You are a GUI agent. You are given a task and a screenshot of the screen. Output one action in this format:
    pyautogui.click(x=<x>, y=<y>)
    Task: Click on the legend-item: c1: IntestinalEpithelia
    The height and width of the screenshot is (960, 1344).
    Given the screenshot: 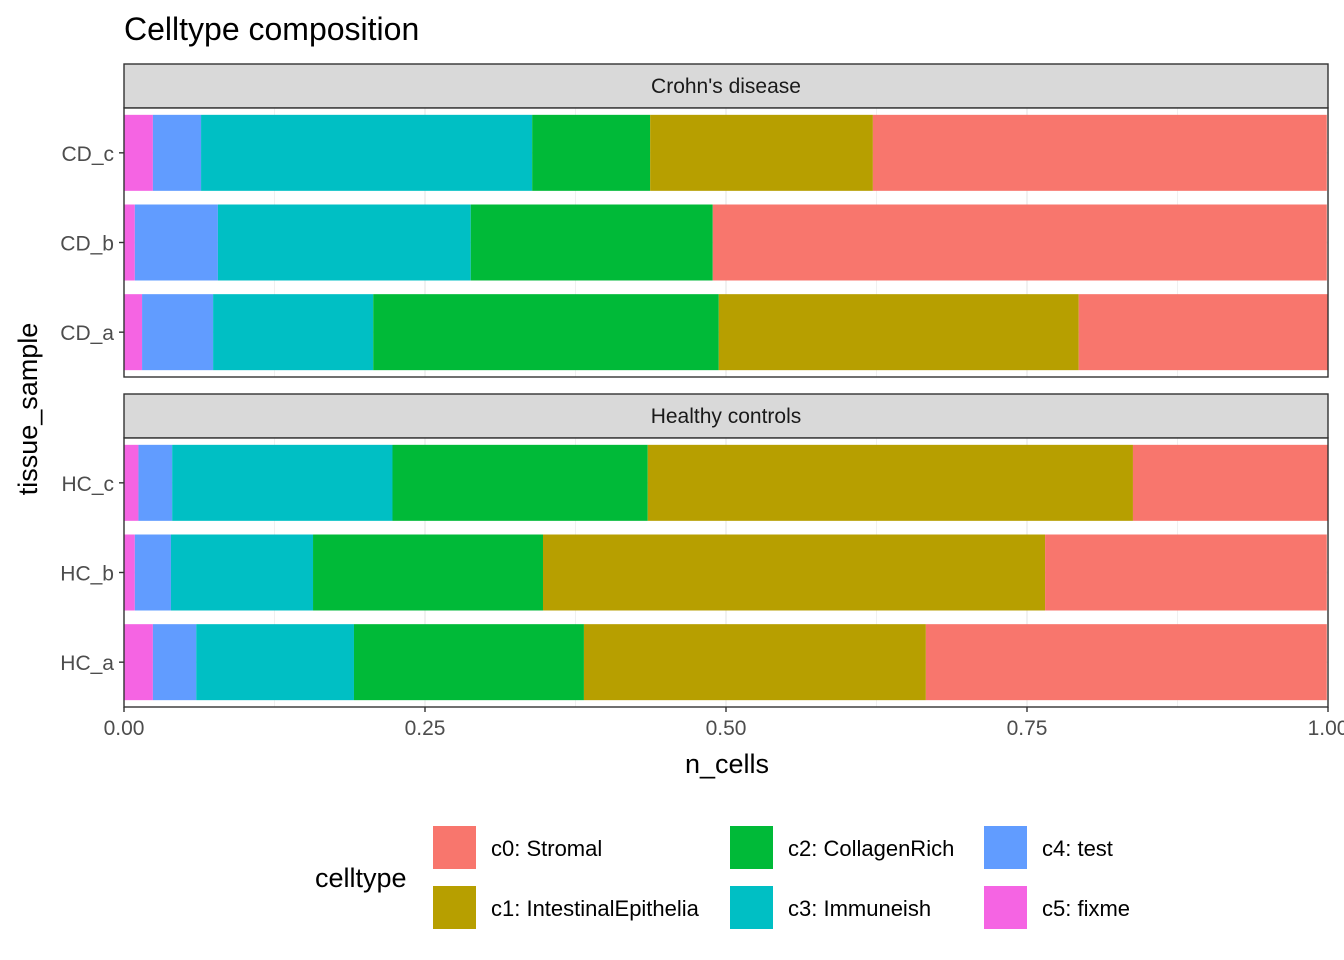 What is the action you would take?
    pyautogui.click(x=566, y=907)
    